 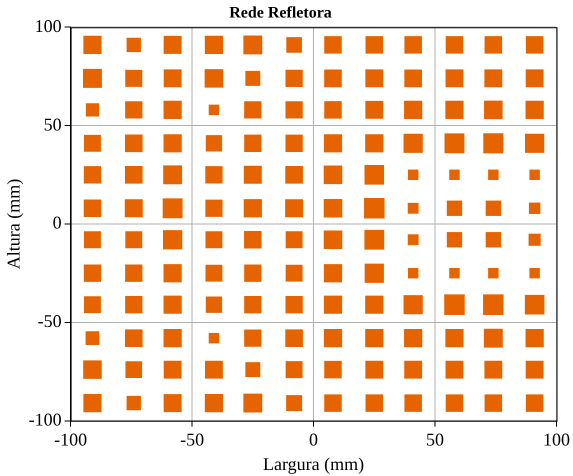 I want to click on y-tick-label: 0, so click(x=57, y=222).